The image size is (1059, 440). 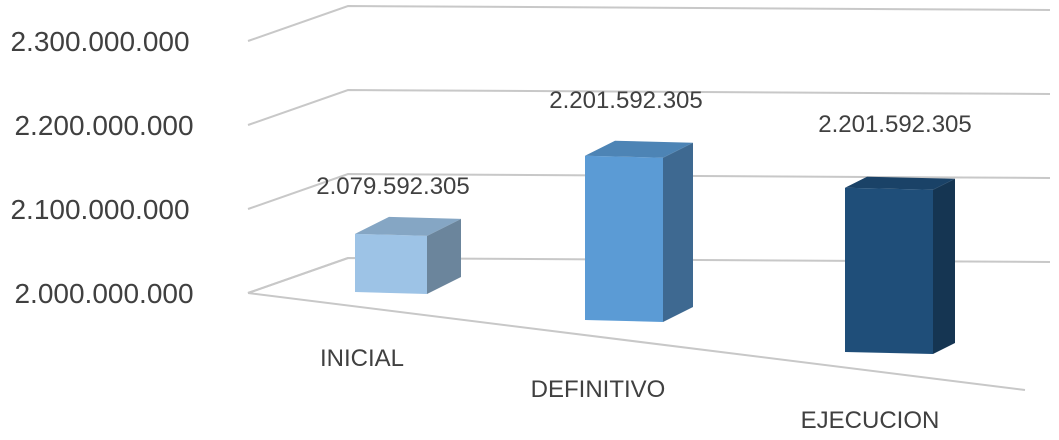 I want to click on y-tick-label: 2.200.000.000, so click(x=103, y=125).